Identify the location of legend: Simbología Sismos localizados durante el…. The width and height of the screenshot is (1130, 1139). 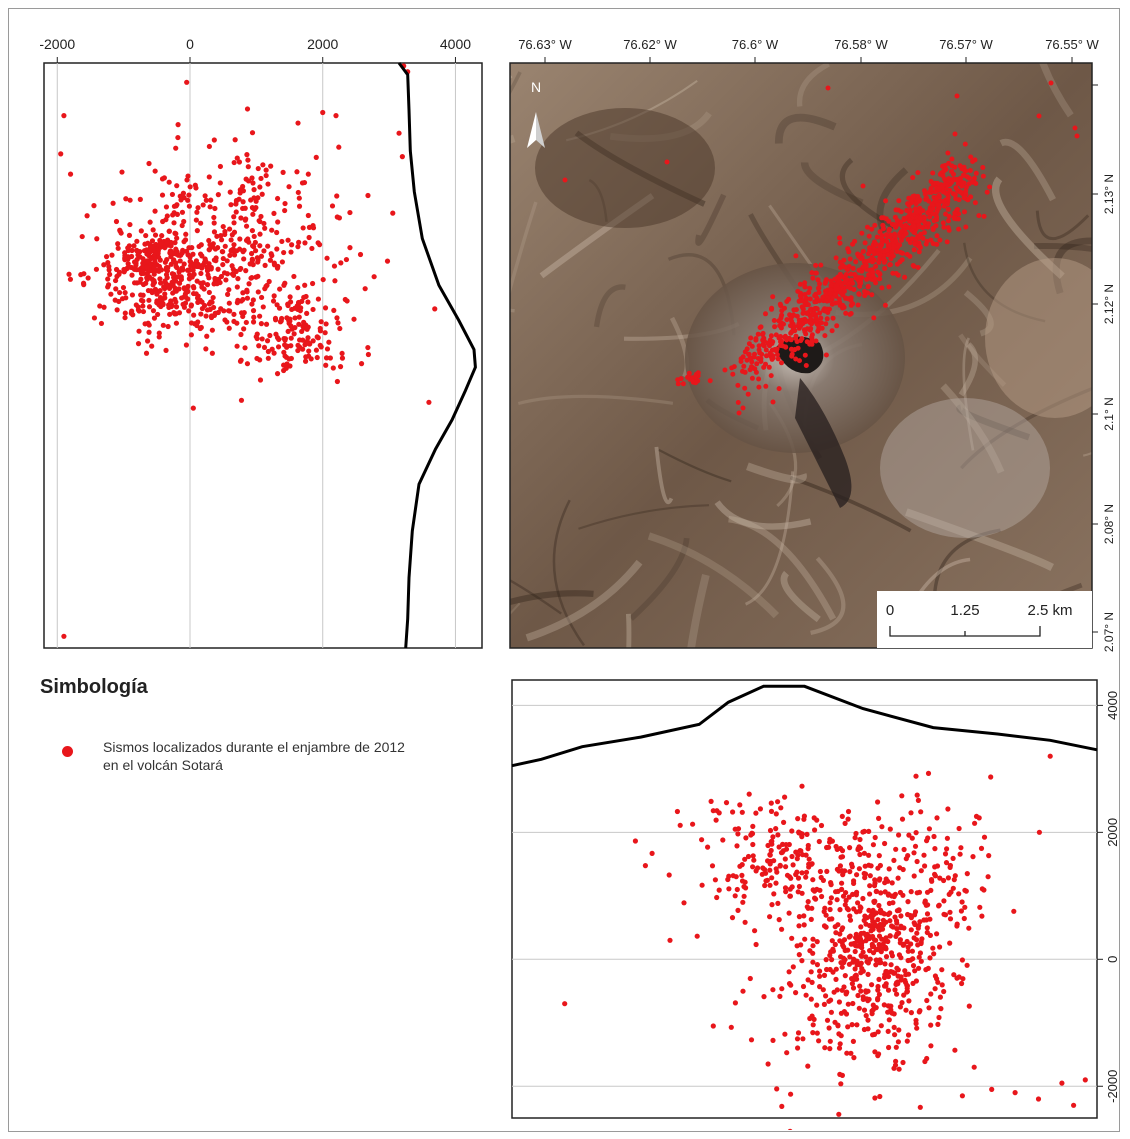
(222, 724).